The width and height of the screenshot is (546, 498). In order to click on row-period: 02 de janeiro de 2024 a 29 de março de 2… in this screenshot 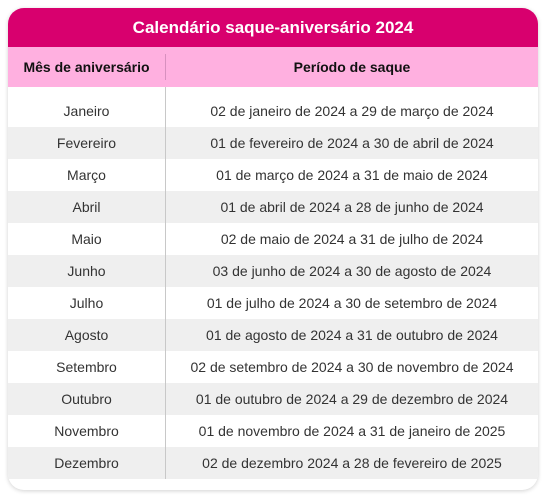, I will do `click(352, 111)`.